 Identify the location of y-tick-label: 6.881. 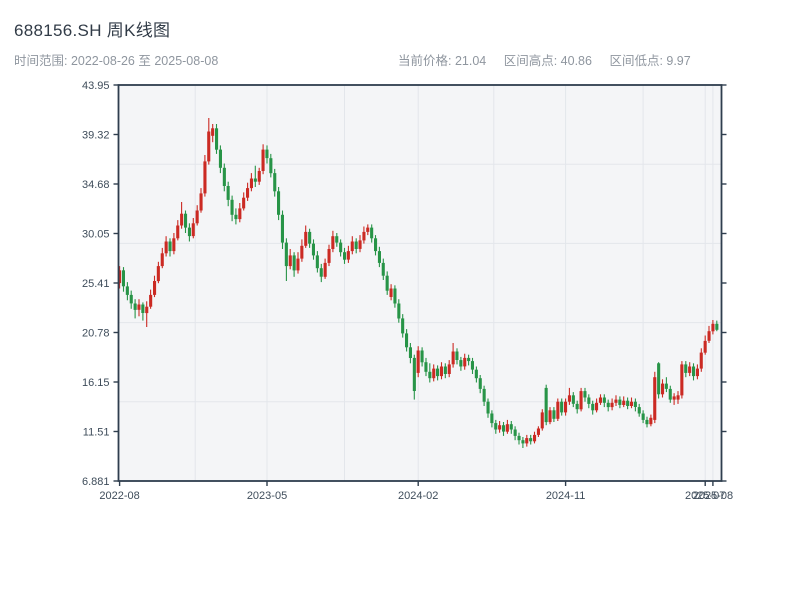
(96, 482).